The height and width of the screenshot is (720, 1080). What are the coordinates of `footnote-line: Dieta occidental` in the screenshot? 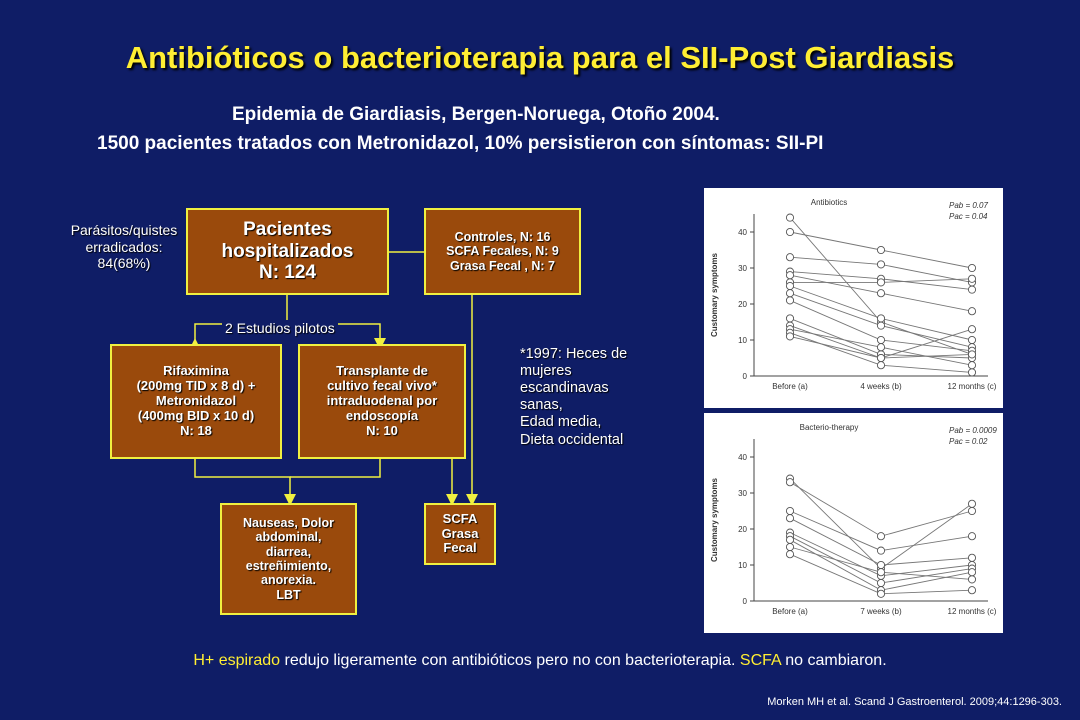 It's located at (572, 439).